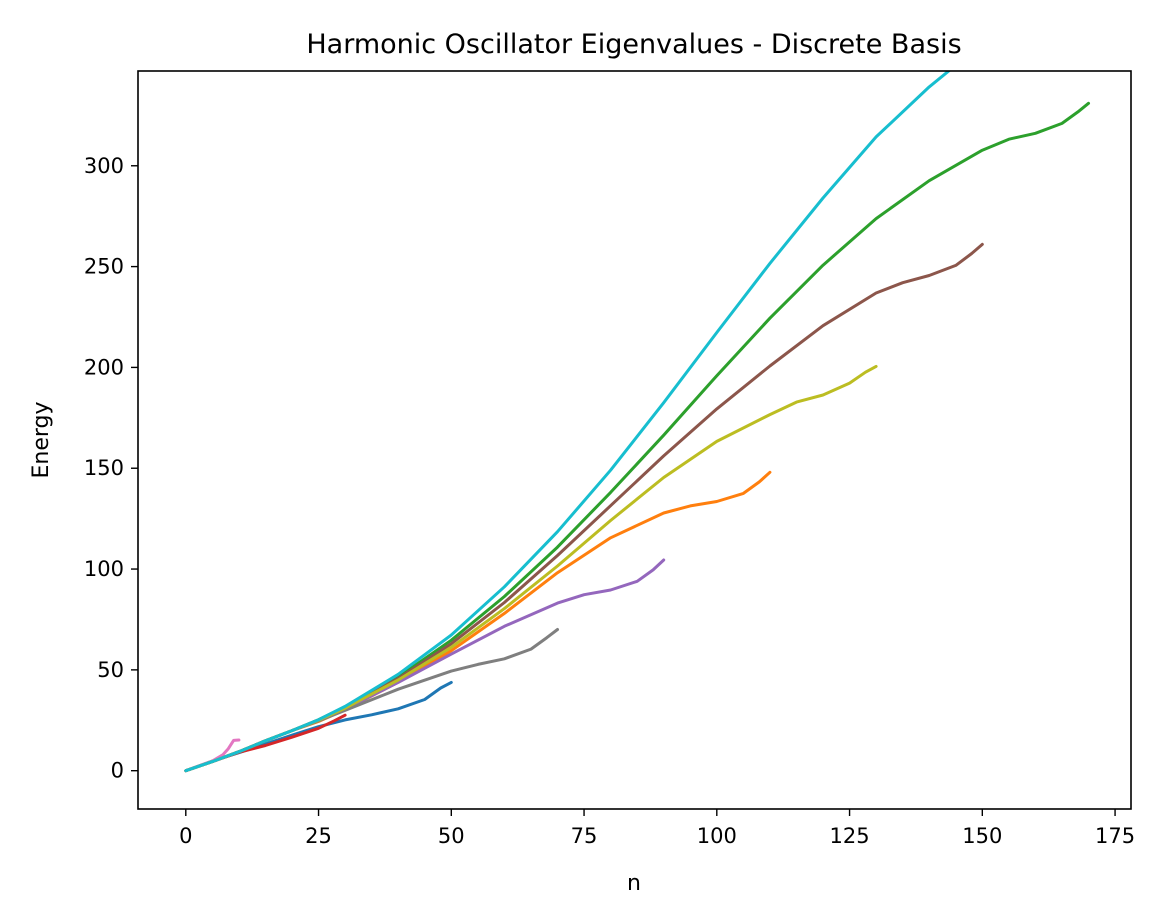 This screenshot has width=1168, height=906. What do you see at coordinates (451, 836) in the screenshot?
I see `x-tick-label: 50` at bounding box center [451, 836].